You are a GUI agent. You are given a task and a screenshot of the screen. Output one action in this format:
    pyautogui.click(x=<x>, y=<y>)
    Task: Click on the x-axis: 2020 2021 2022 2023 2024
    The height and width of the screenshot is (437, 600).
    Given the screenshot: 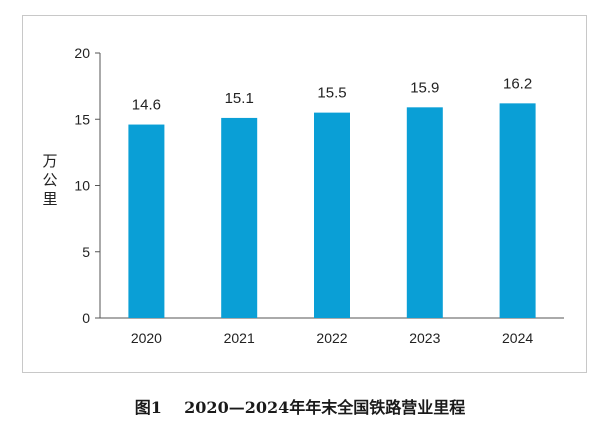 What is the action you would take?
    pyautogui.click(x=332, y=331)
    